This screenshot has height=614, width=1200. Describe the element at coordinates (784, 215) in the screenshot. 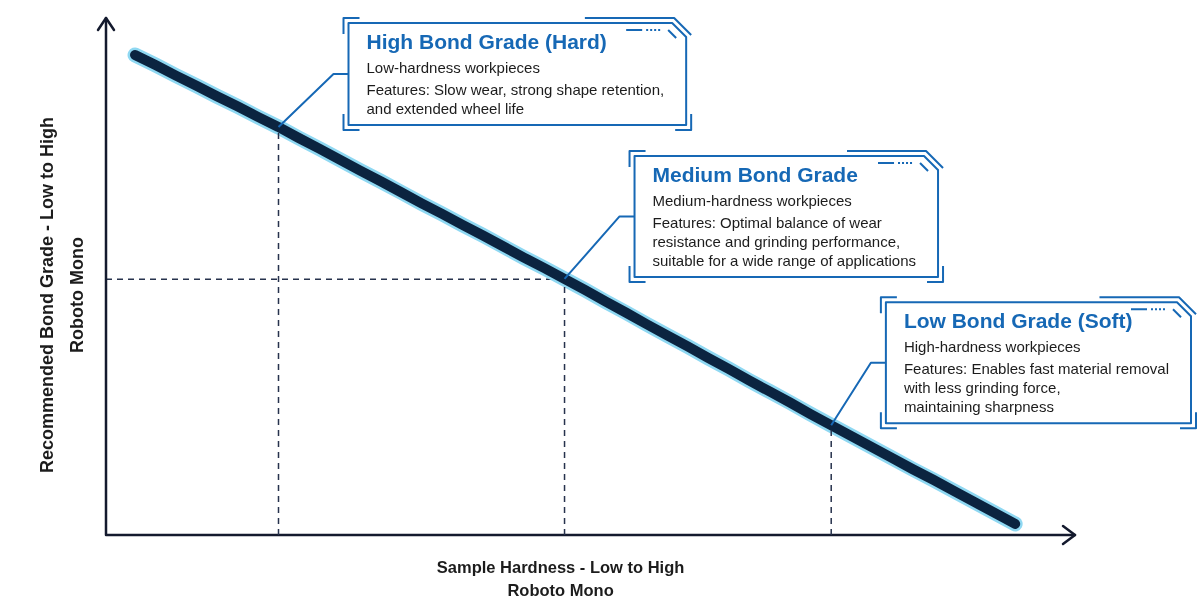

I see `annotation: Medium Bond Grade Medium-hardness workpieces Features: Optimal balance of wear resistance and grinding performance, suitable for a wide range of applications` at that location.